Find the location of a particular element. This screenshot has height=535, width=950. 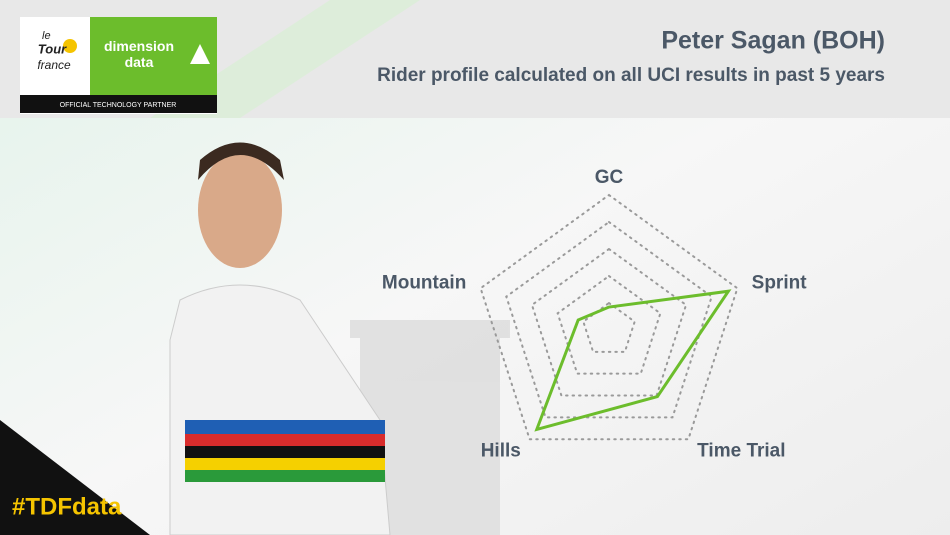

radar-line is located at coordinates (633, 360).